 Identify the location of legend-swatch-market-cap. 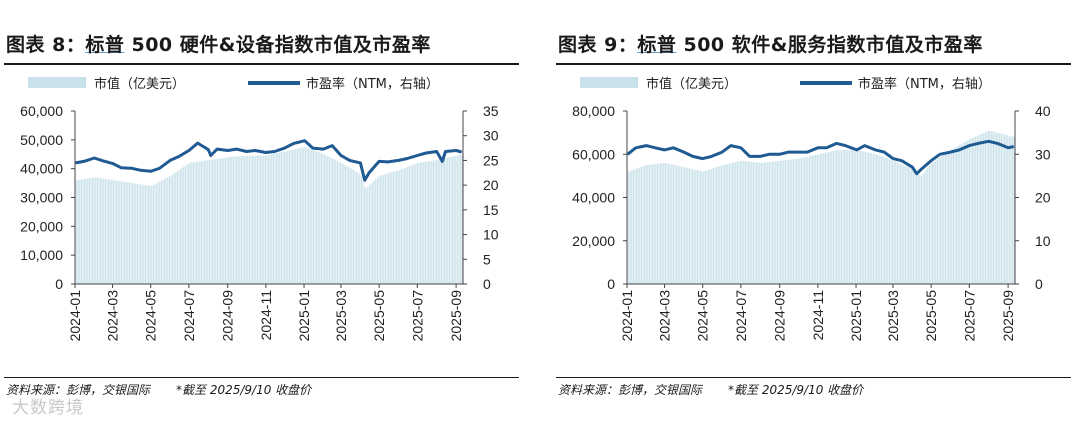
(609, 82).